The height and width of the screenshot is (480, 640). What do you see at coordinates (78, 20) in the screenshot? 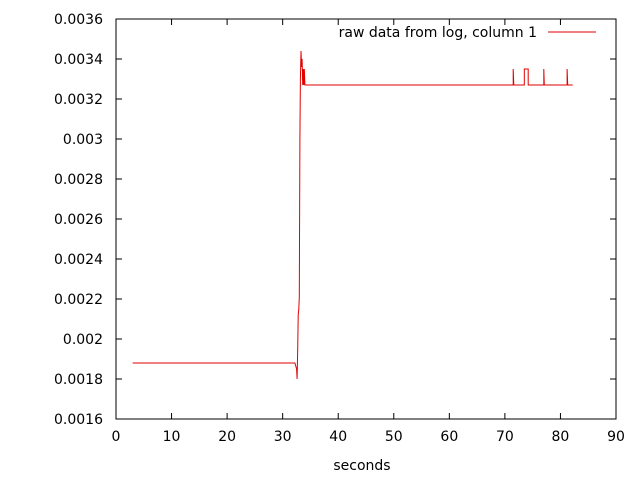
I see `y-tick-label: 0.0036` at bounding box center [78, 20].